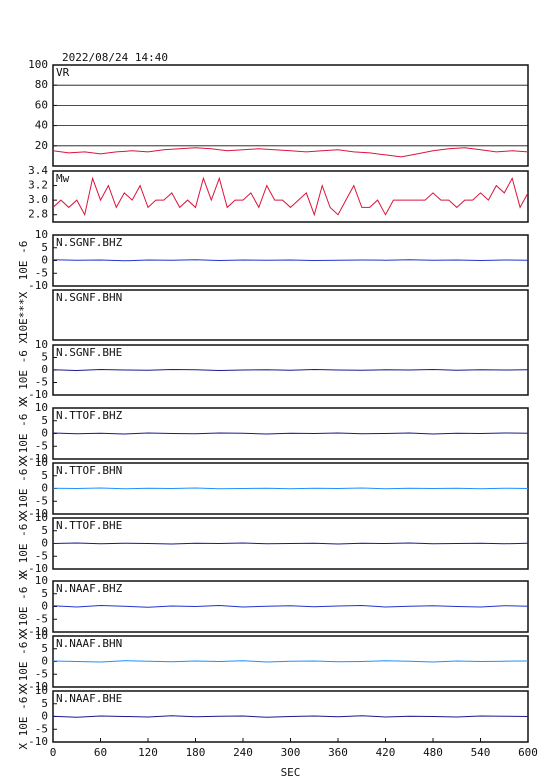 Image resolution: width=554 pixels, height=781 pixels. I want to click on panel-label: N.NAAF.BHN, so click(89, 643).